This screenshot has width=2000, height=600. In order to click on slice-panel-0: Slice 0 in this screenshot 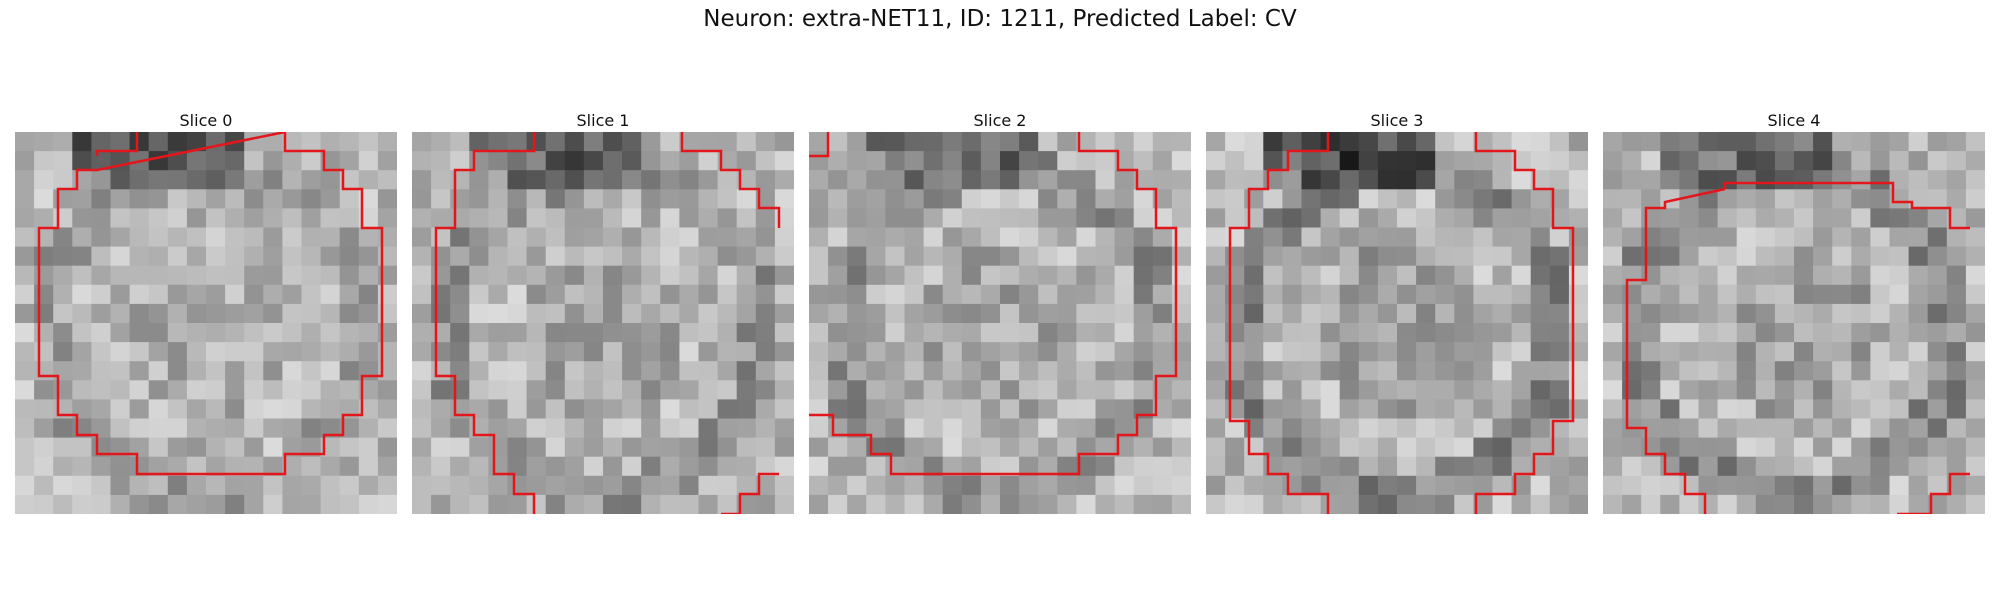, I will do `click(206, 312)`.